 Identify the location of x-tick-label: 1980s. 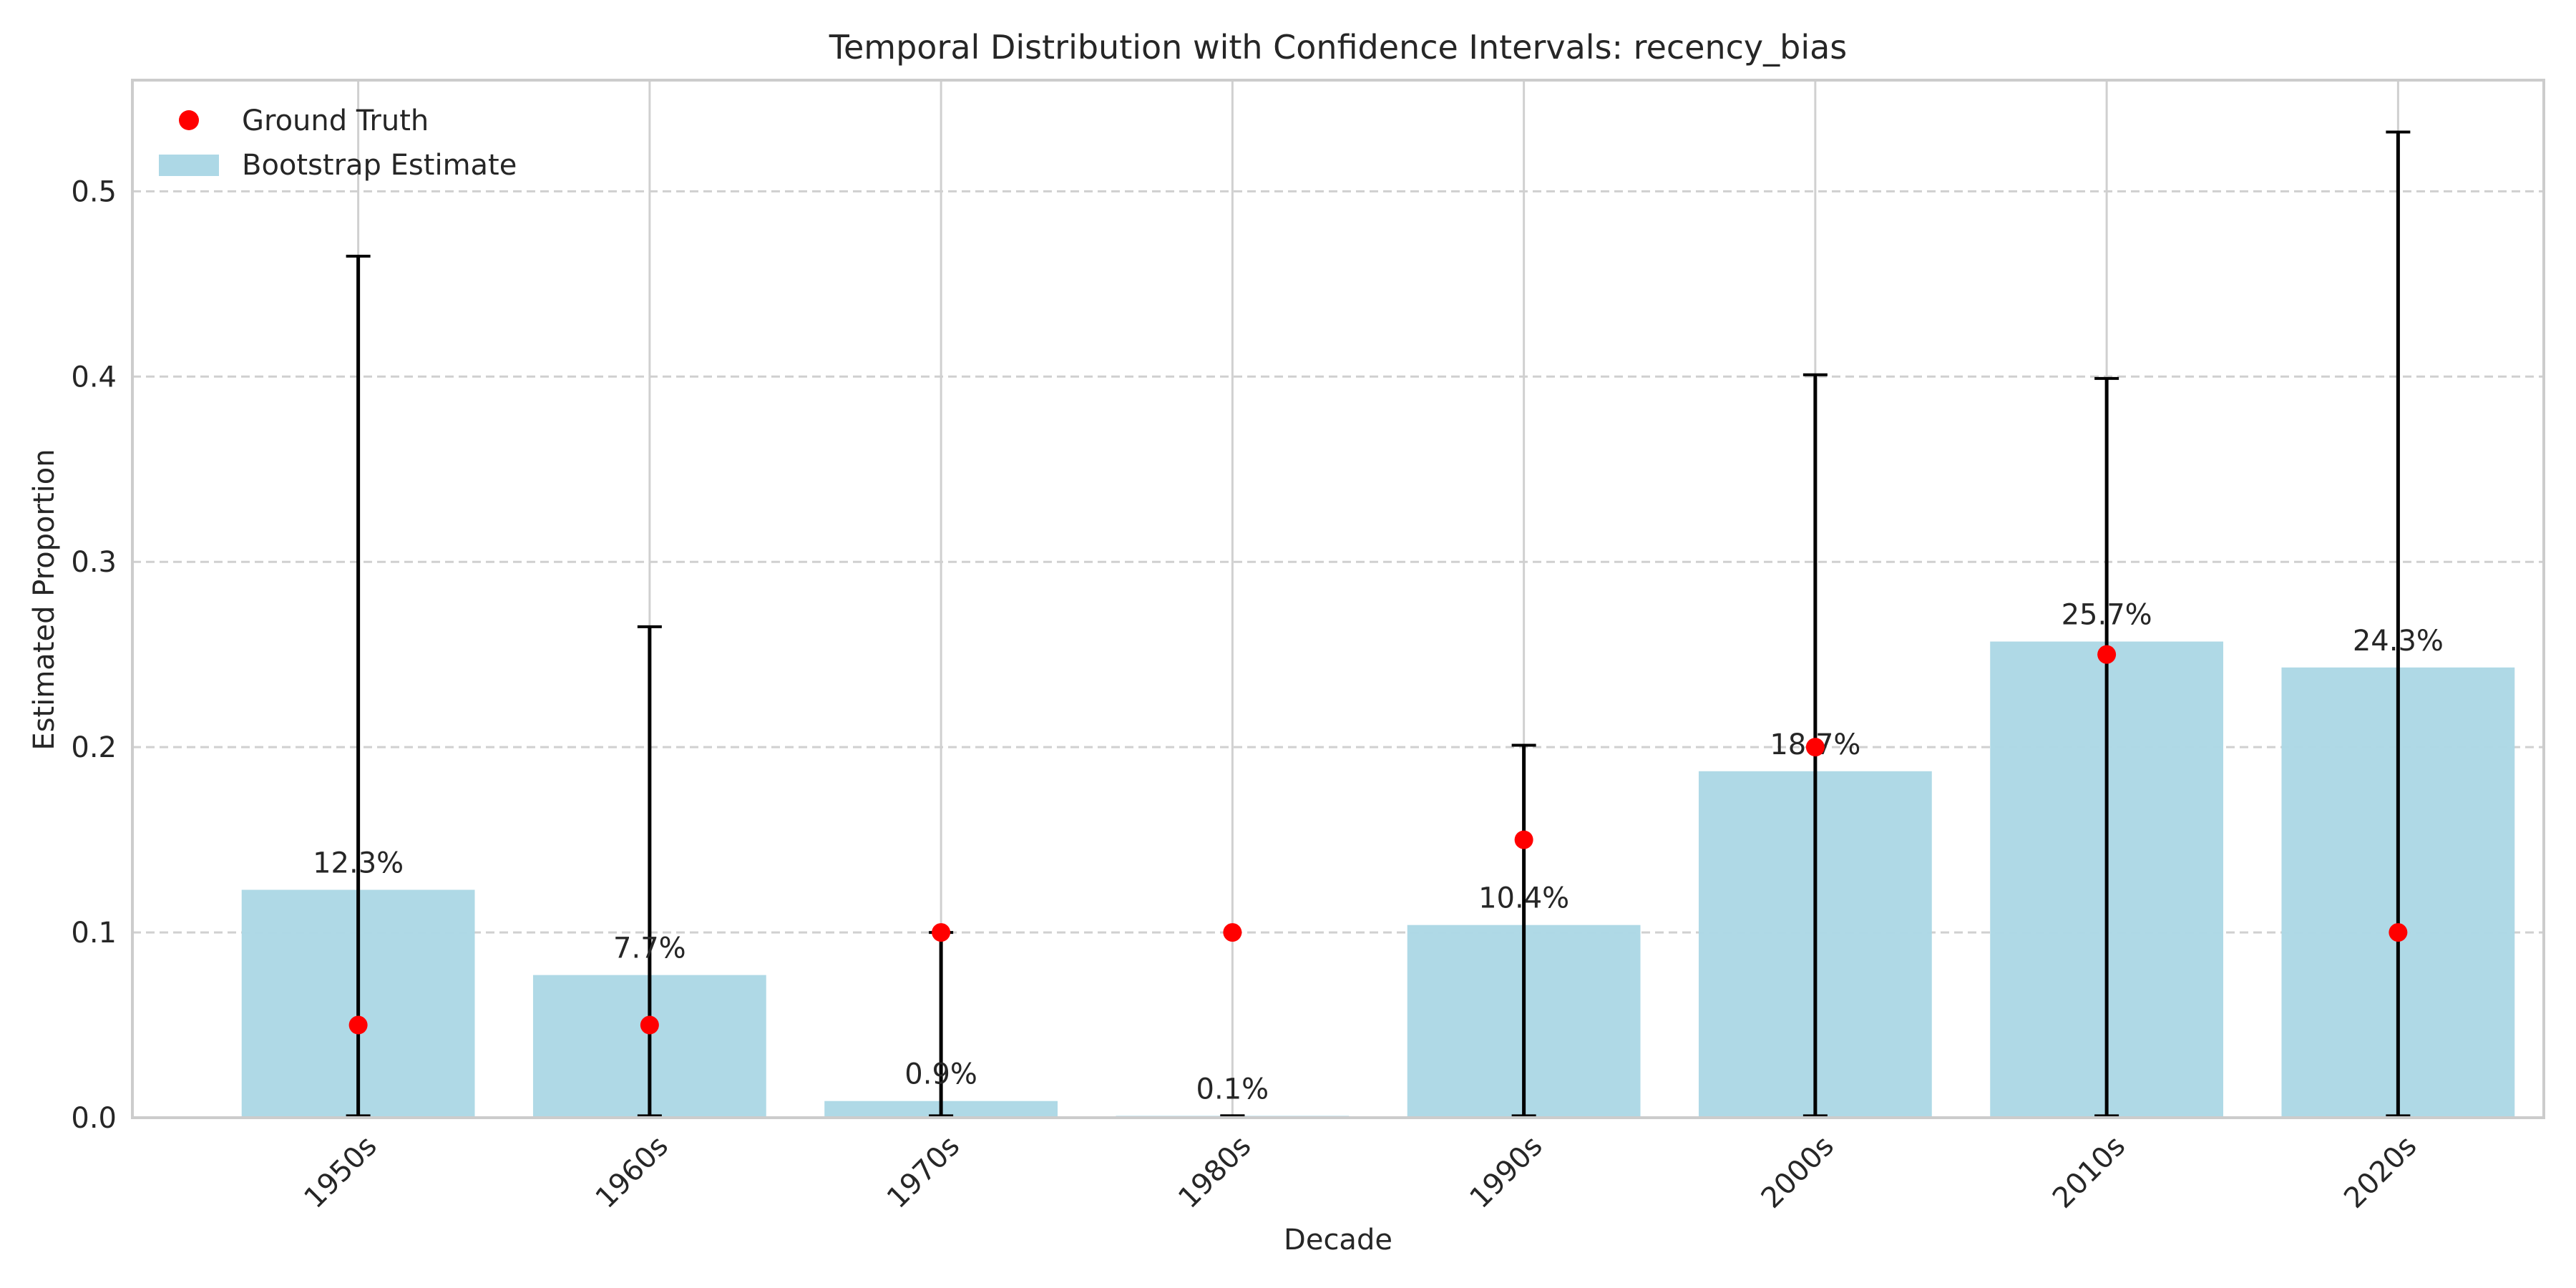
(1214, 1172).